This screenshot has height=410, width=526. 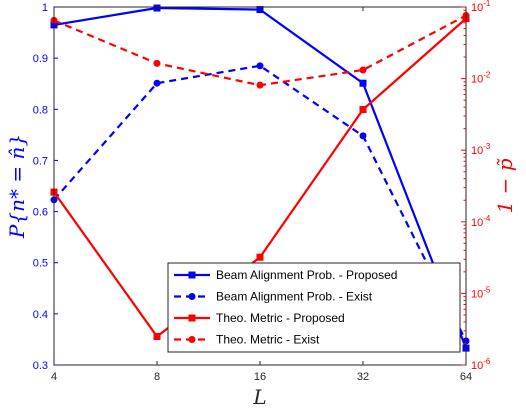 I want to click on legend-label: Theo. Metric - Exist, so click(x=268, y=340).